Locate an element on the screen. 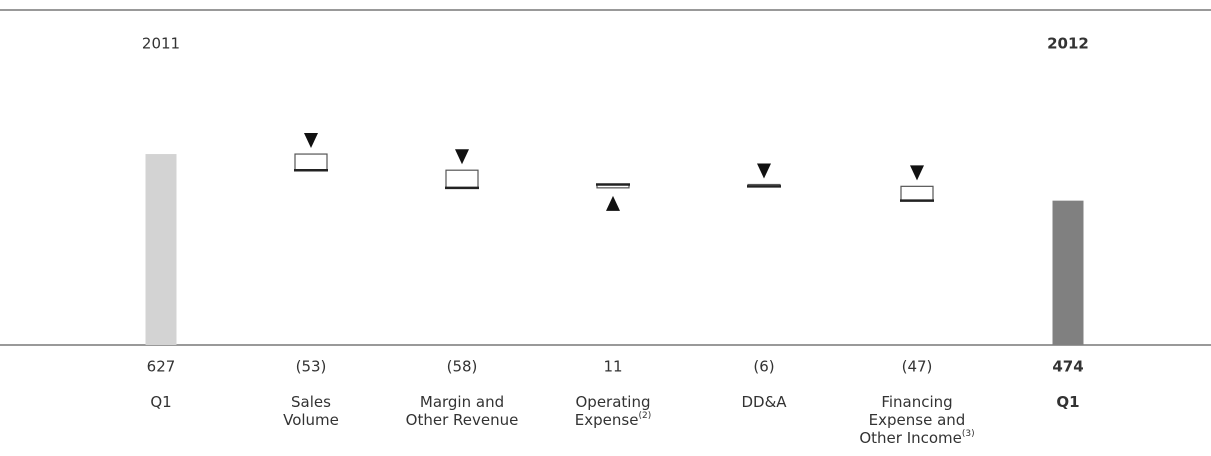 The image size is (1211, 456). period-label: 2011 is located at coordinates (161, 44).